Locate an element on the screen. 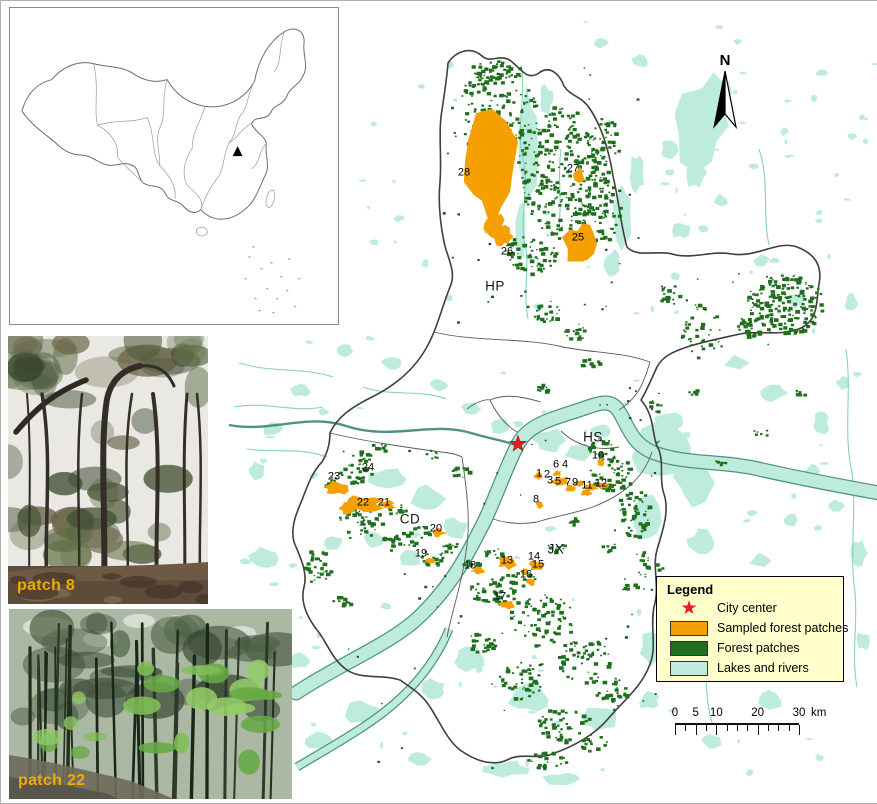 The width and height of the screenshot is (877, 804). scale-label-20: 20 is located at coordinates (758, 713).